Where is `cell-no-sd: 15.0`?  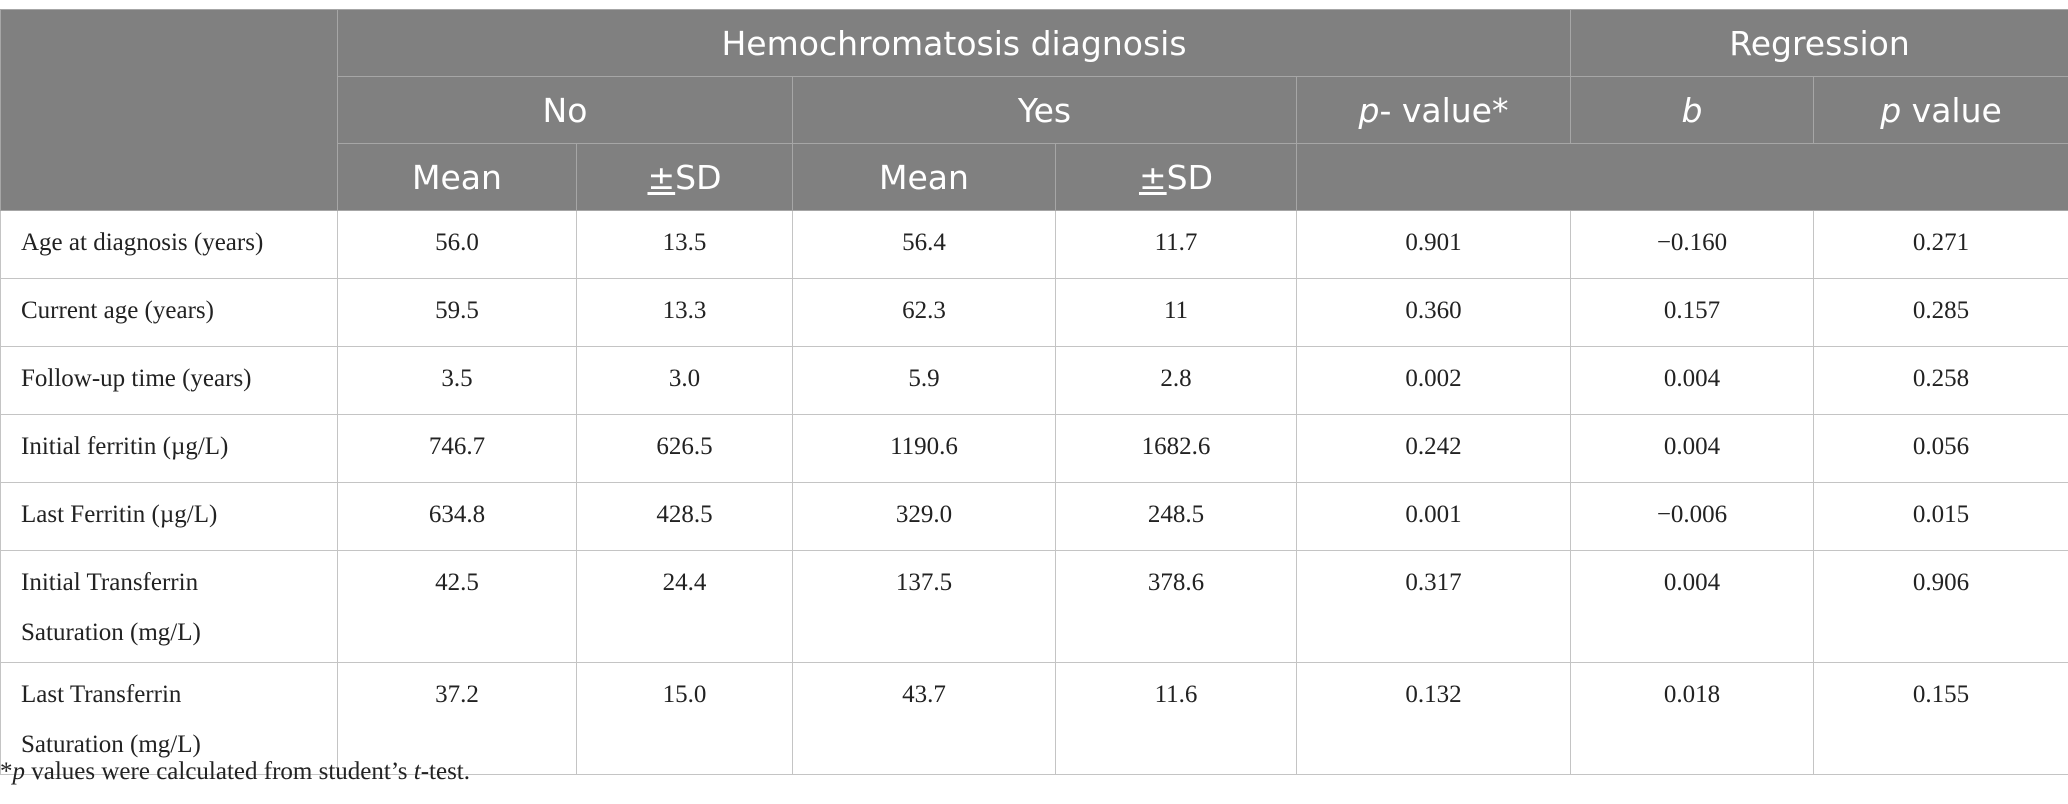
cell-no-sd: 15.0 is located at coordinates (684, 718).